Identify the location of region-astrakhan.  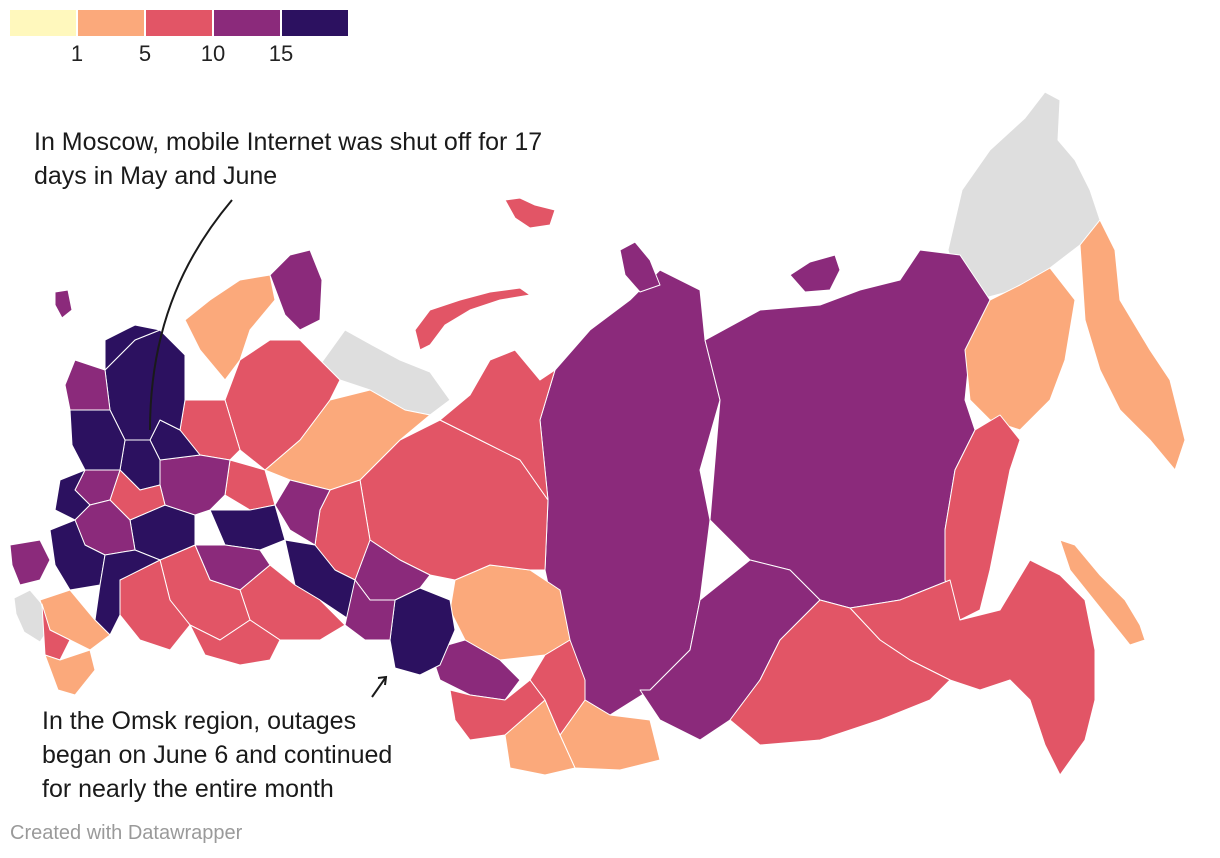
(235, 642).